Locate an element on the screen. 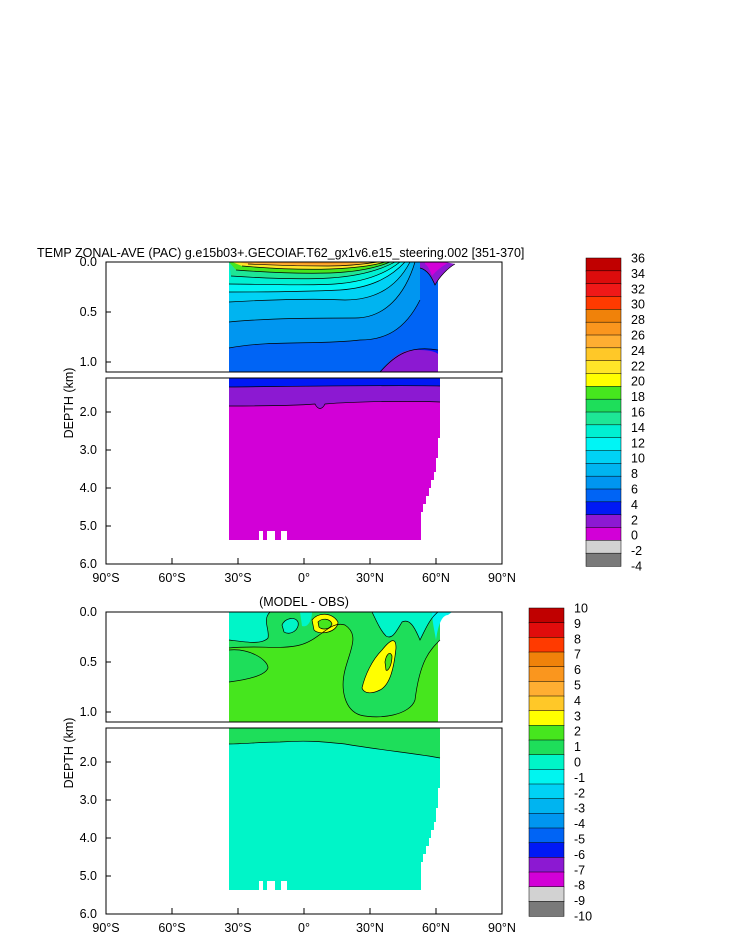 The height and width of the screenshot is (945, 733). diff-y-tick: 4.0 is located at coordinates (88, 838).